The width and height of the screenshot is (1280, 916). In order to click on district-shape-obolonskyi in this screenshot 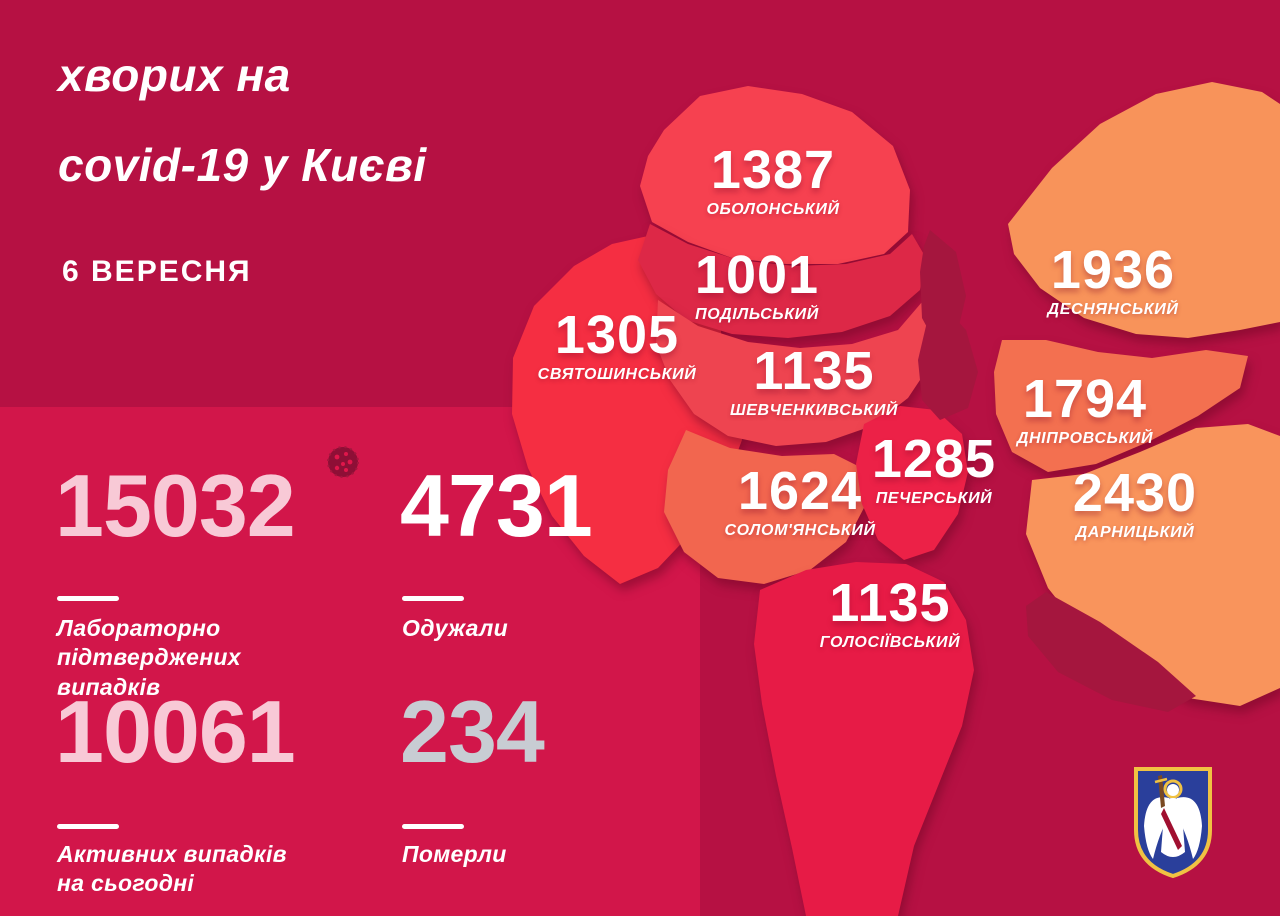, I will do `click(775, 175)`.